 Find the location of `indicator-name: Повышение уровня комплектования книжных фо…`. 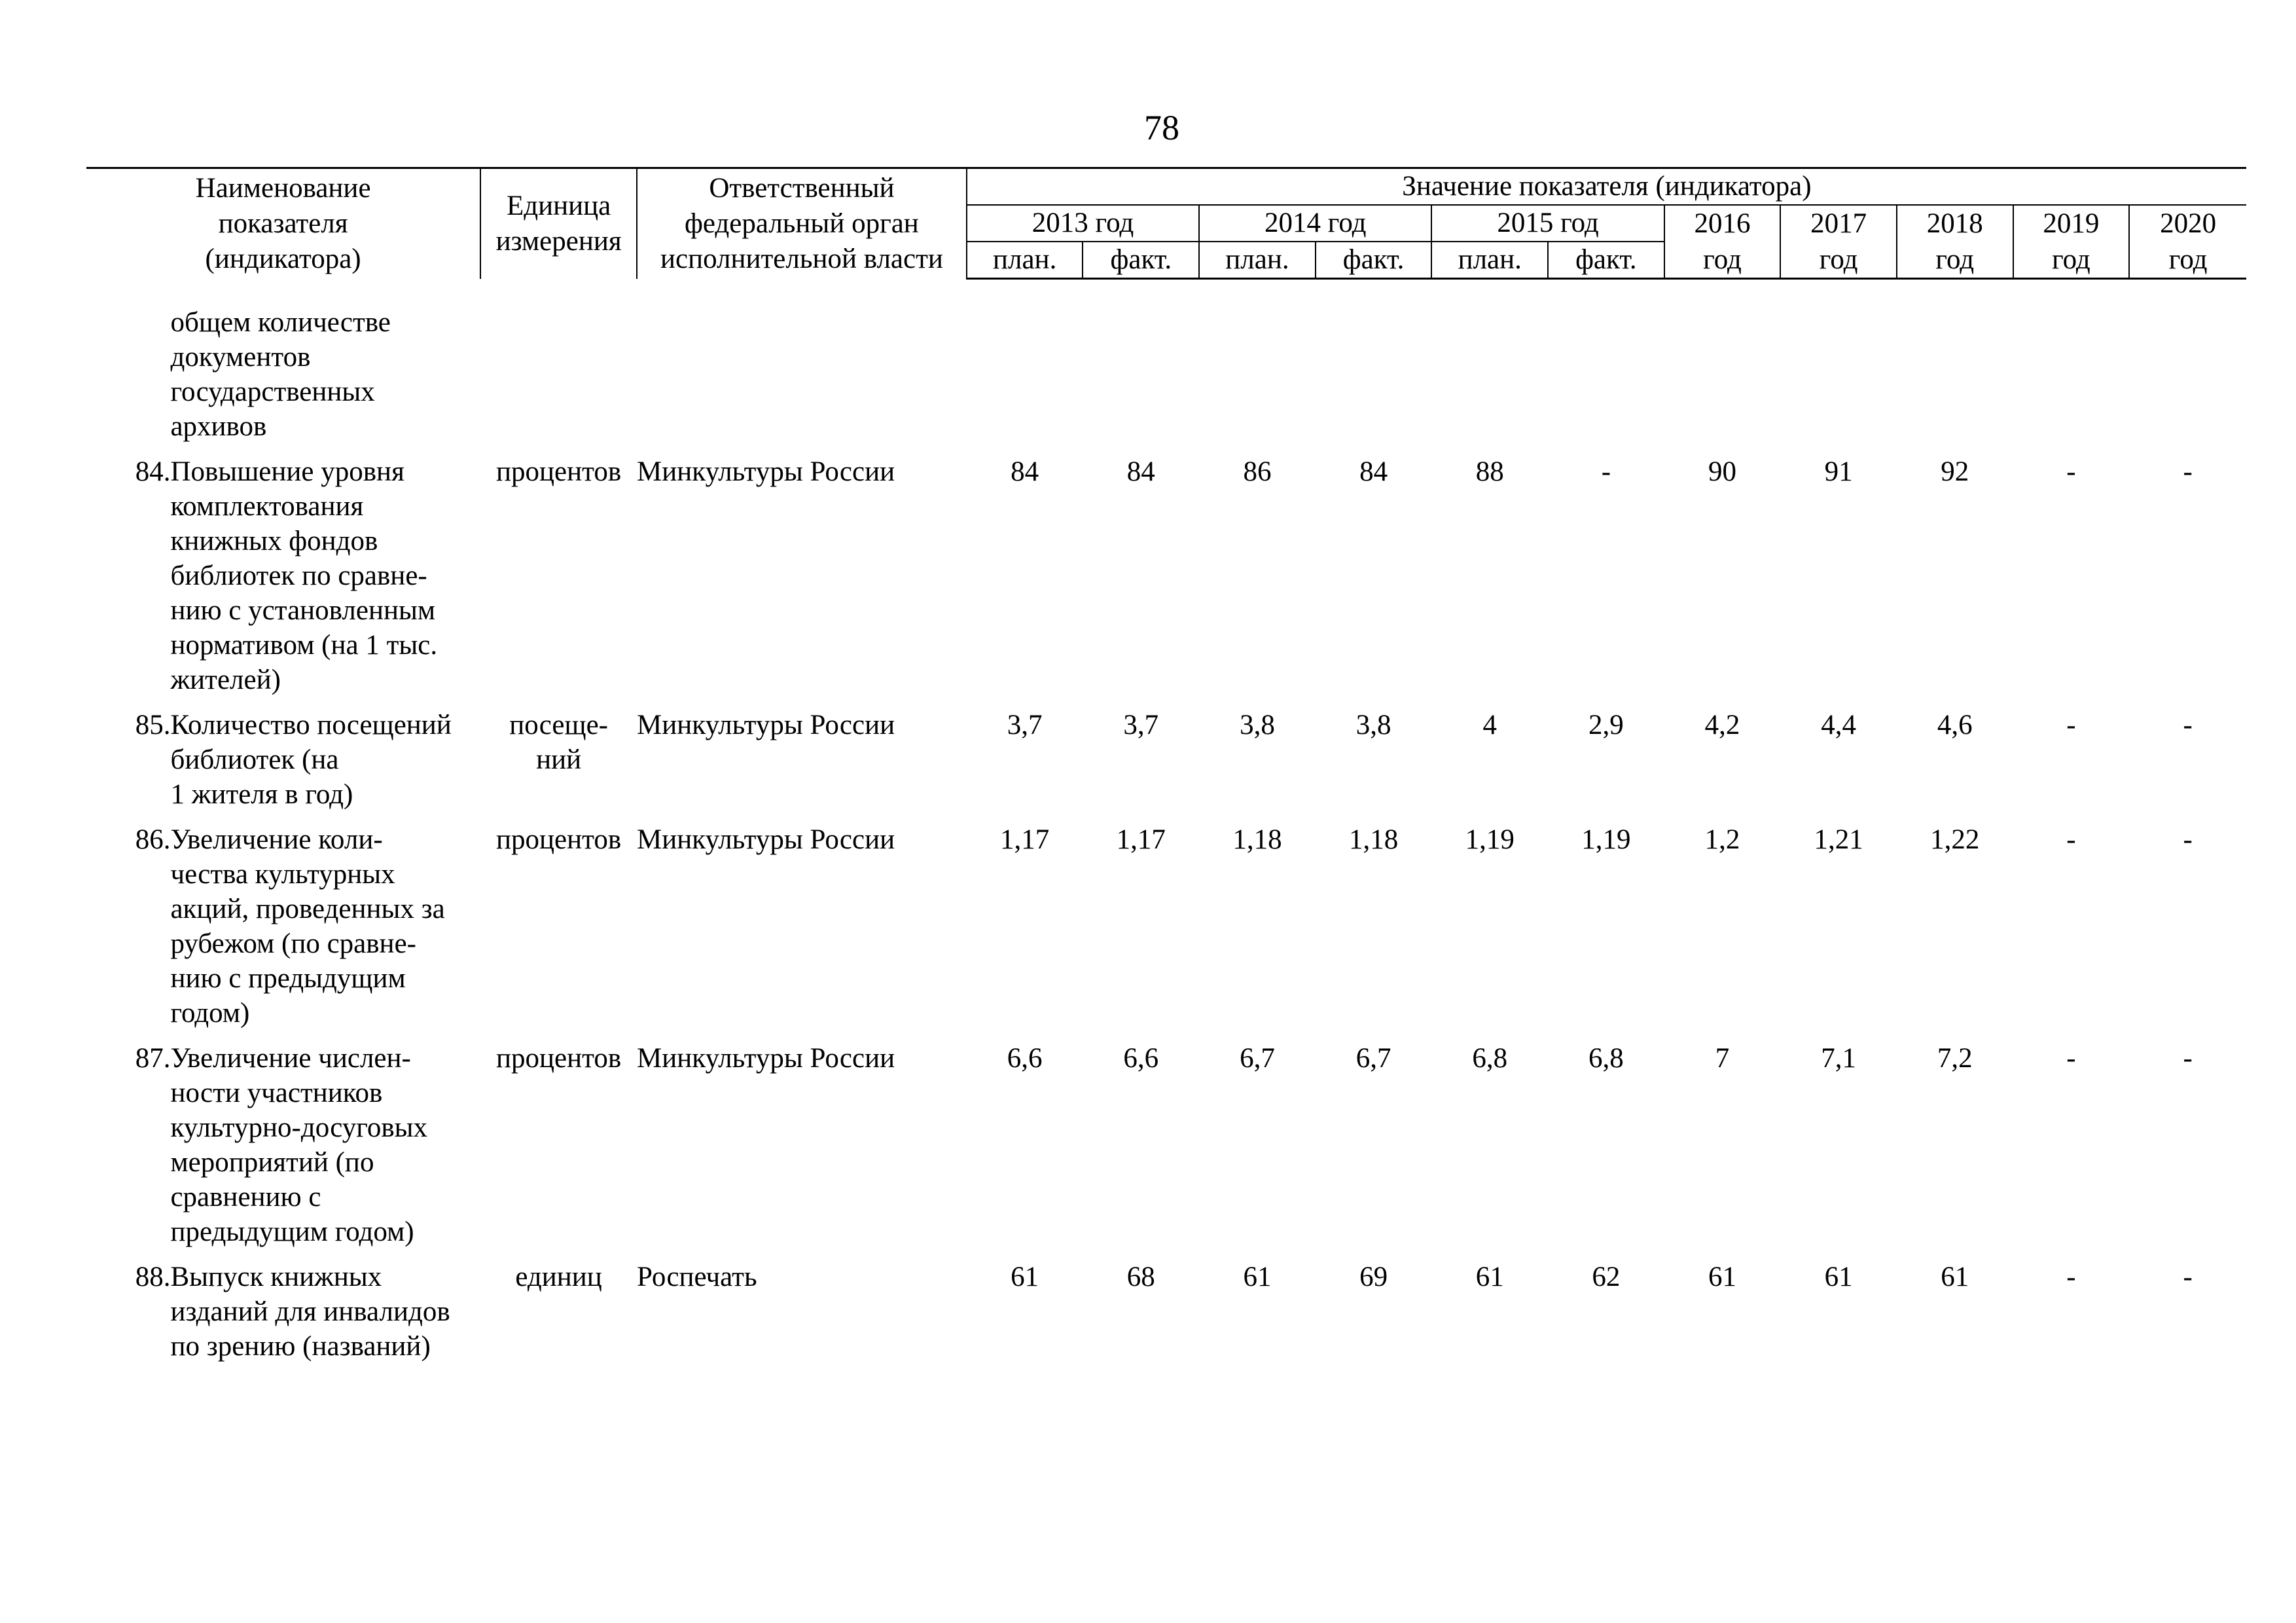

indicator-name: Повышение уровня комплектования книжных фо… is located at coordinates (325, 581).